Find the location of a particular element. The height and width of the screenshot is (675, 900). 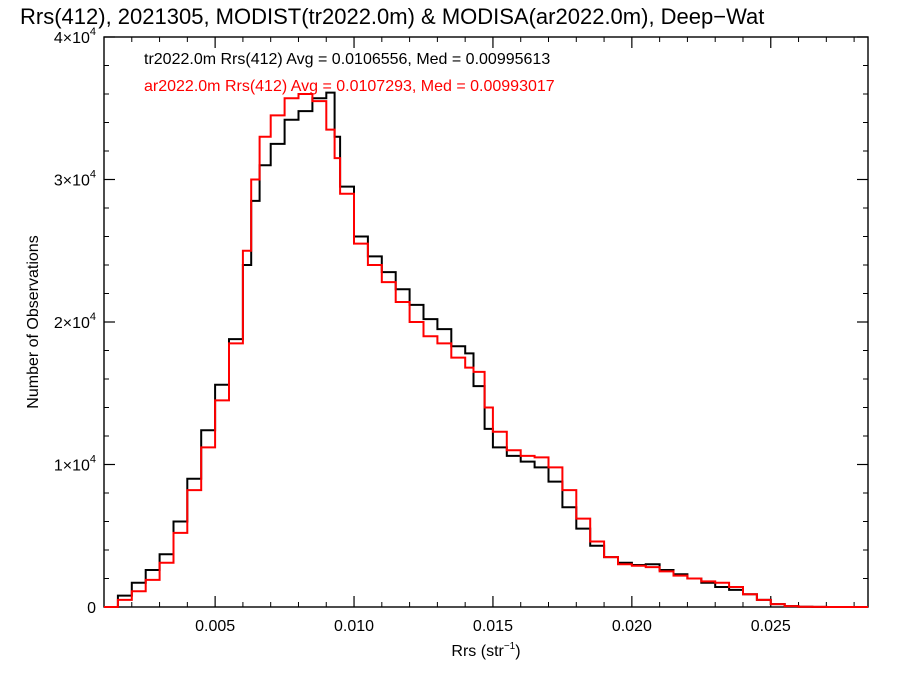

y-tick-label: 3×10⁴ is located at coordinates (75, 179).